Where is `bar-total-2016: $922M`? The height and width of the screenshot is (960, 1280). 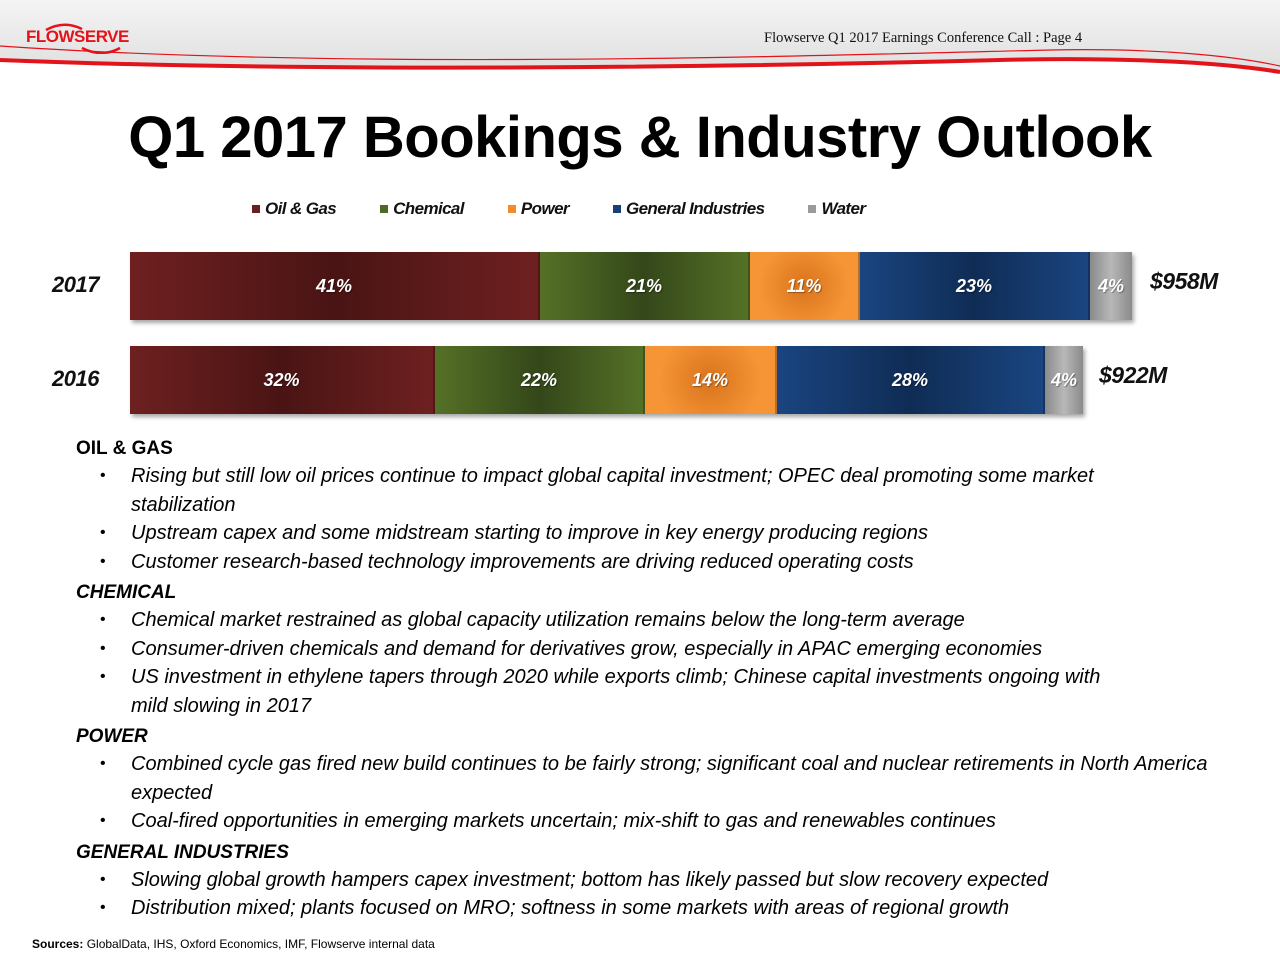
bar-total-2016: $922M is located at coordinates (1133, 375).